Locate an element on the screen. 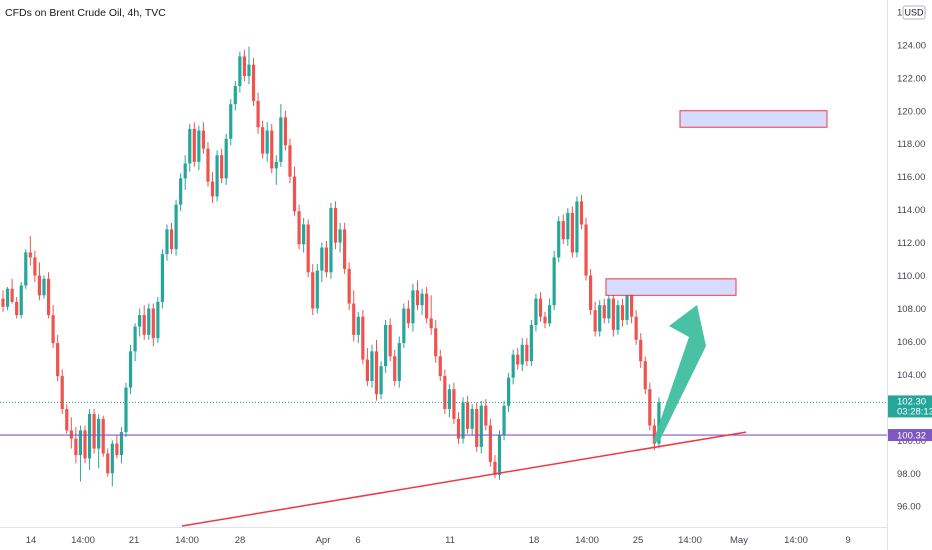 The height and width of the screenshot is (550, 932). currency-label: USD is located at coordinates (914, 13).